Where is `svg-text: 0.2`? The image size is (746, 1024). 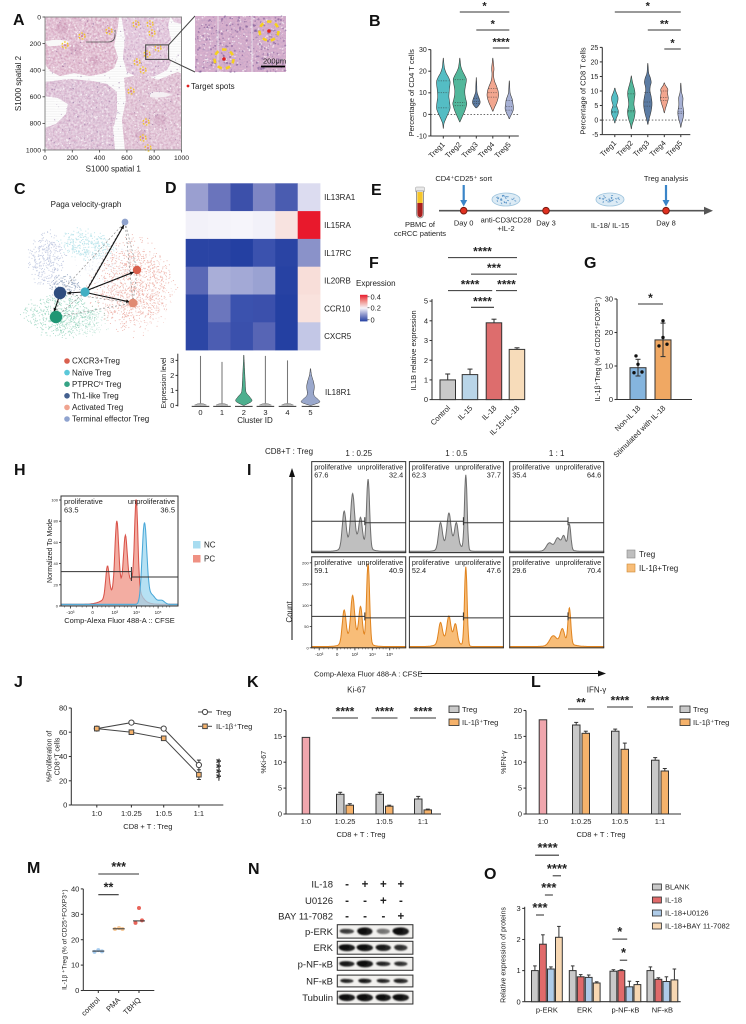 svg-text: 0.2 is located at coordinates (376, 308).